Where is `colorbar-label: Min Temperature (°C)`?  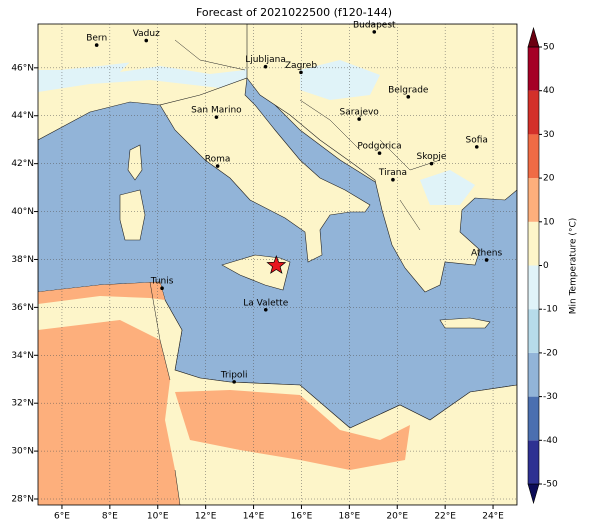 colorbar-label: Min Temperature (°C) is located at coordinates (574, 266).